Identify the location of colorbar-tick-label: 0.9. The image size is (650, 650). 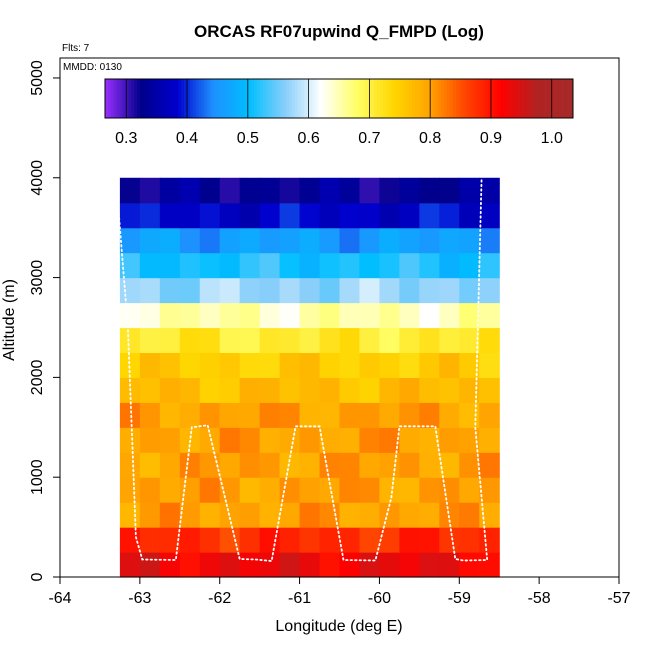
(491, 138).